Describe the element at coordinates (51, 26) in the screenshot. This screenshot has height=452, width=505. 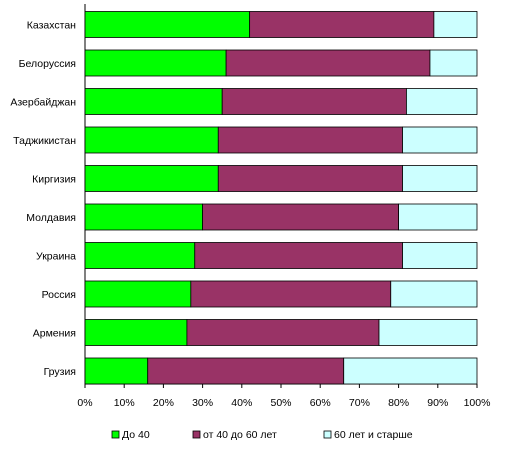
I see `category-label: Казахстан` at that location.